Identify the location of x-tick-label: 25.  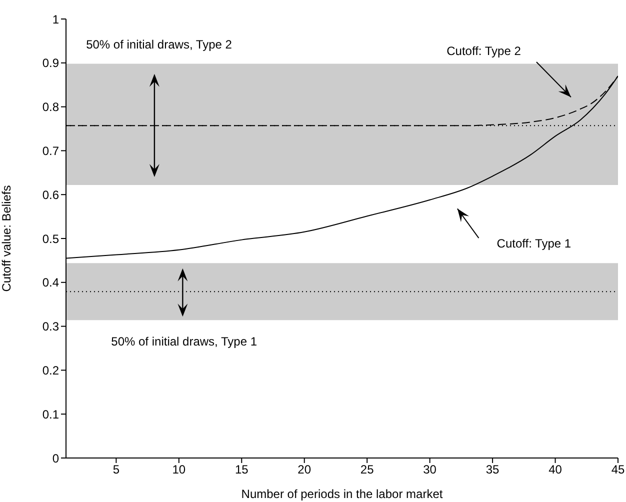
(367, 469).